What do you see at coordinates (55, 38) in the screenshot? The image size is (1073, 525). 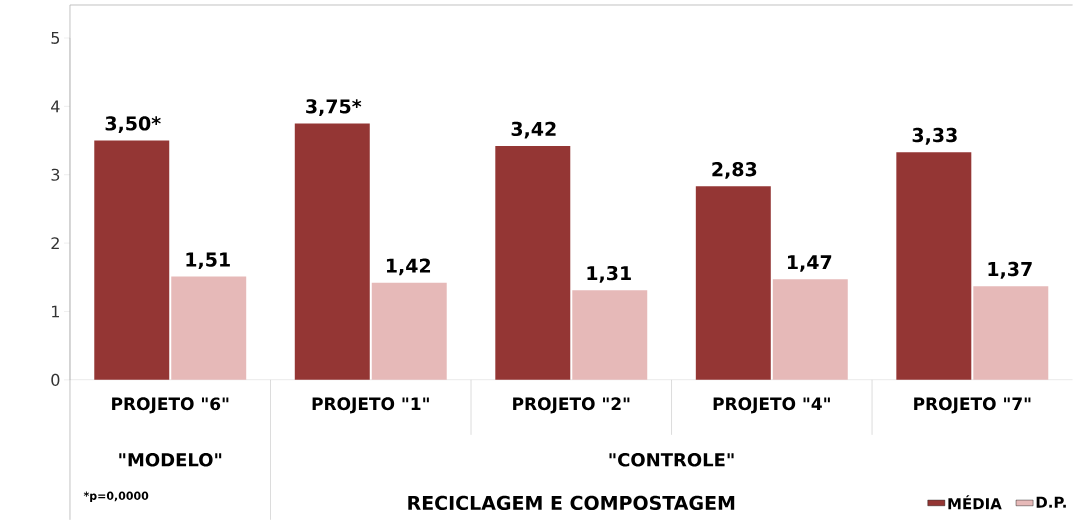 I see `y-tick-label: 5` at bounding box center [55, 38].